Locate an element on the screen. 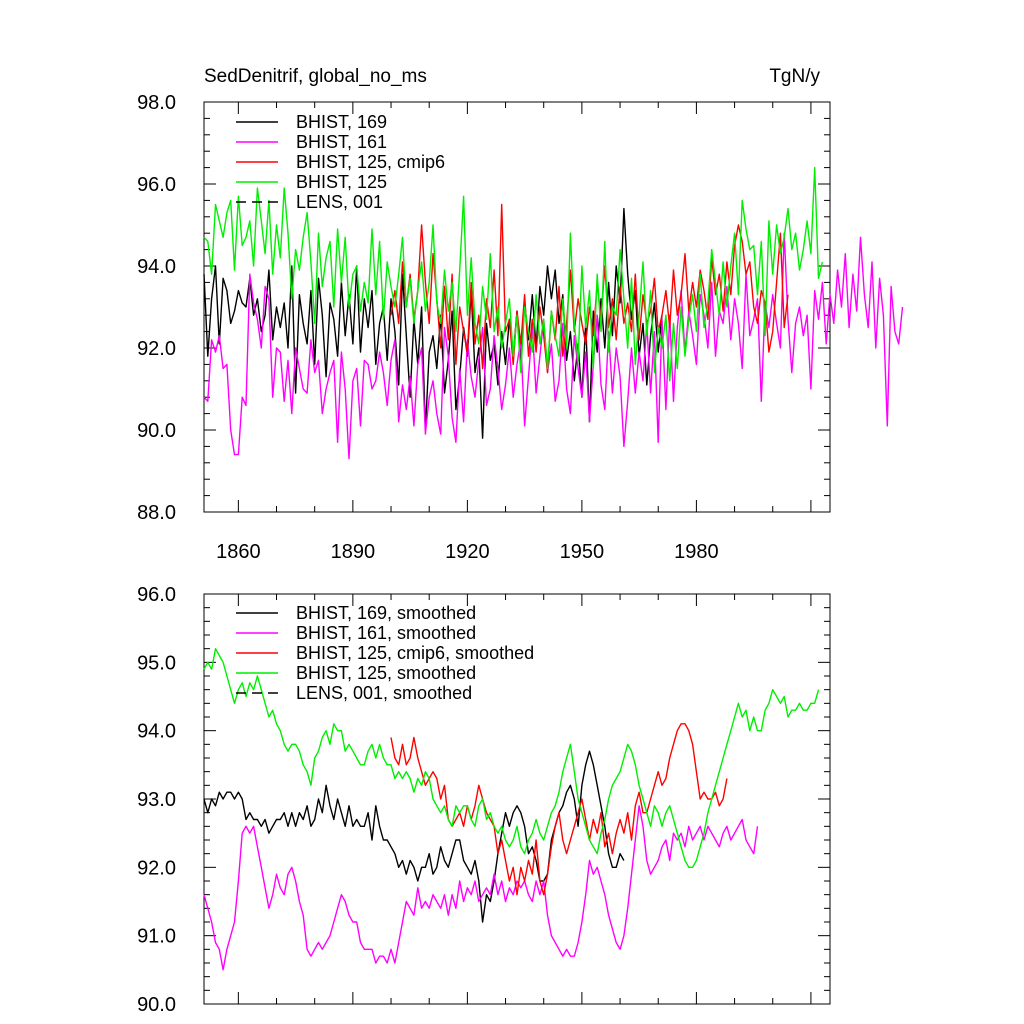  legend-label: BHIST, 161, smoothed is located at coordinates (386, 633).